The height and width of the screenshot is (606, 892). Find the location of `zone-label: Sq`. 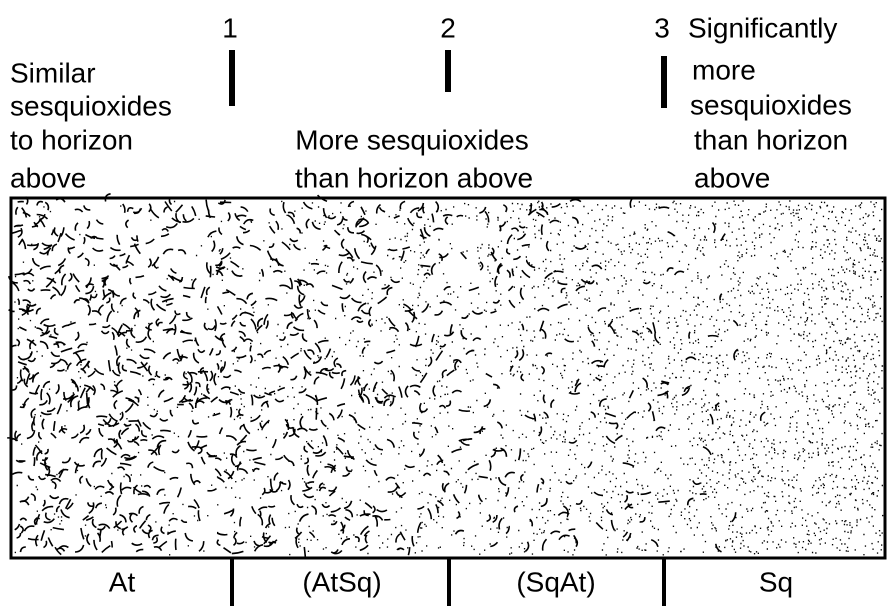

zone-label: Sq is located at coordinates (776, 581).